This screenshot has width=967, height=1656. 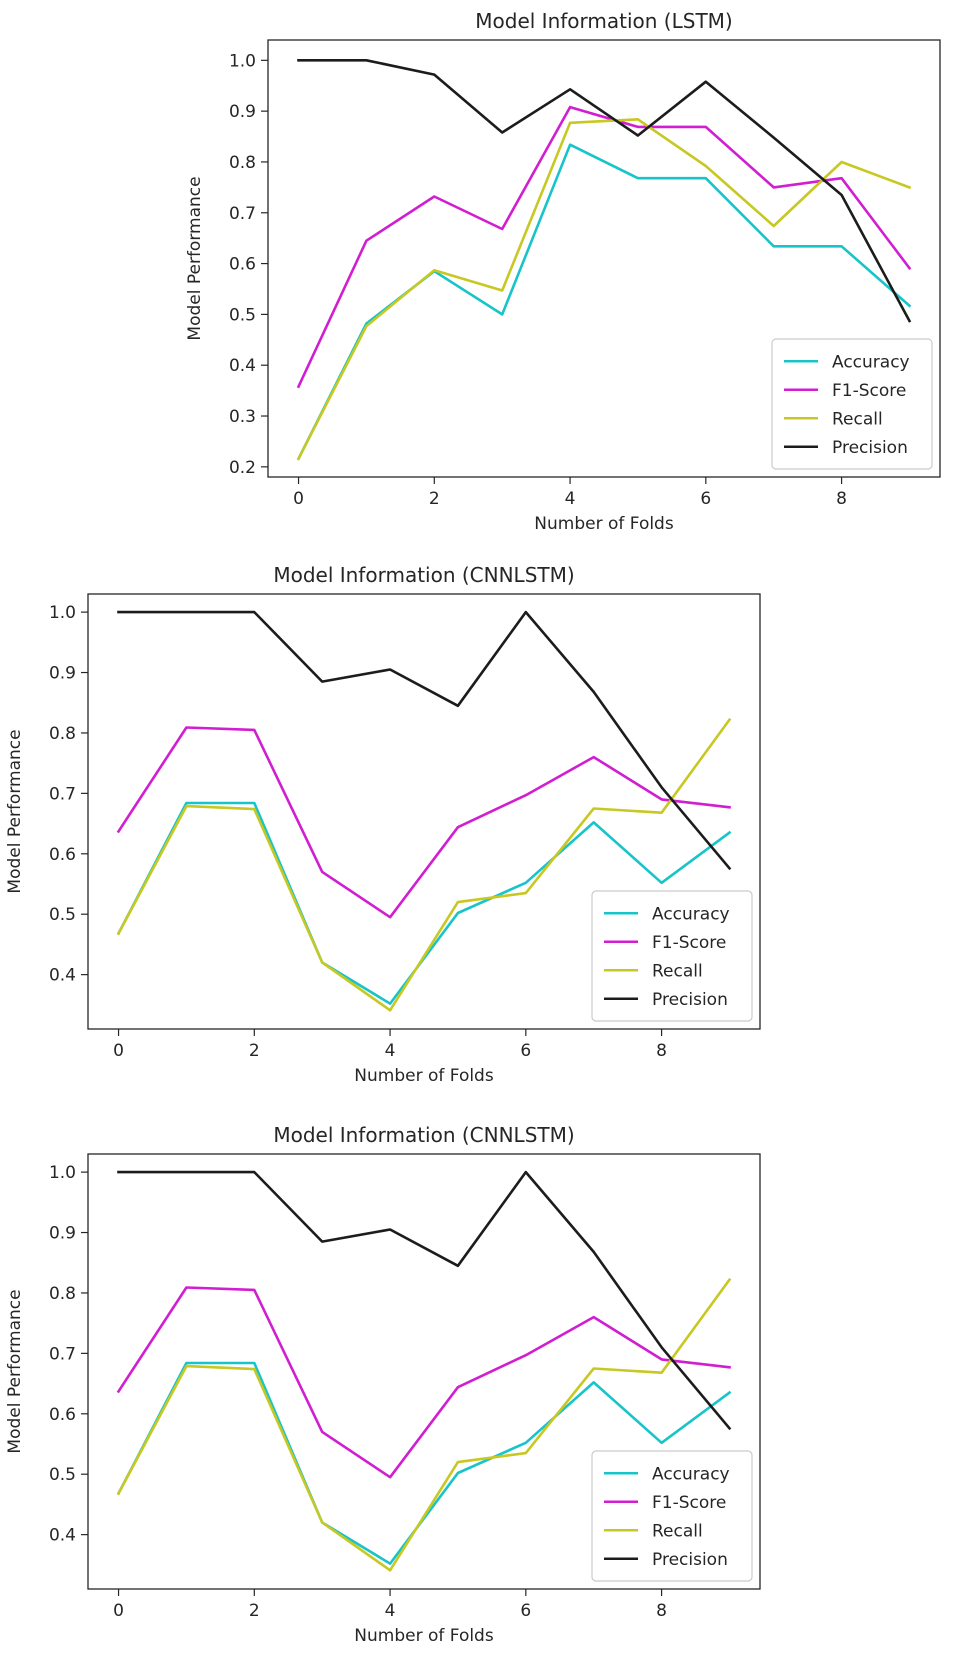 I want to click on chart-title: Model Information (LSTM), so click(x=603, y=21).